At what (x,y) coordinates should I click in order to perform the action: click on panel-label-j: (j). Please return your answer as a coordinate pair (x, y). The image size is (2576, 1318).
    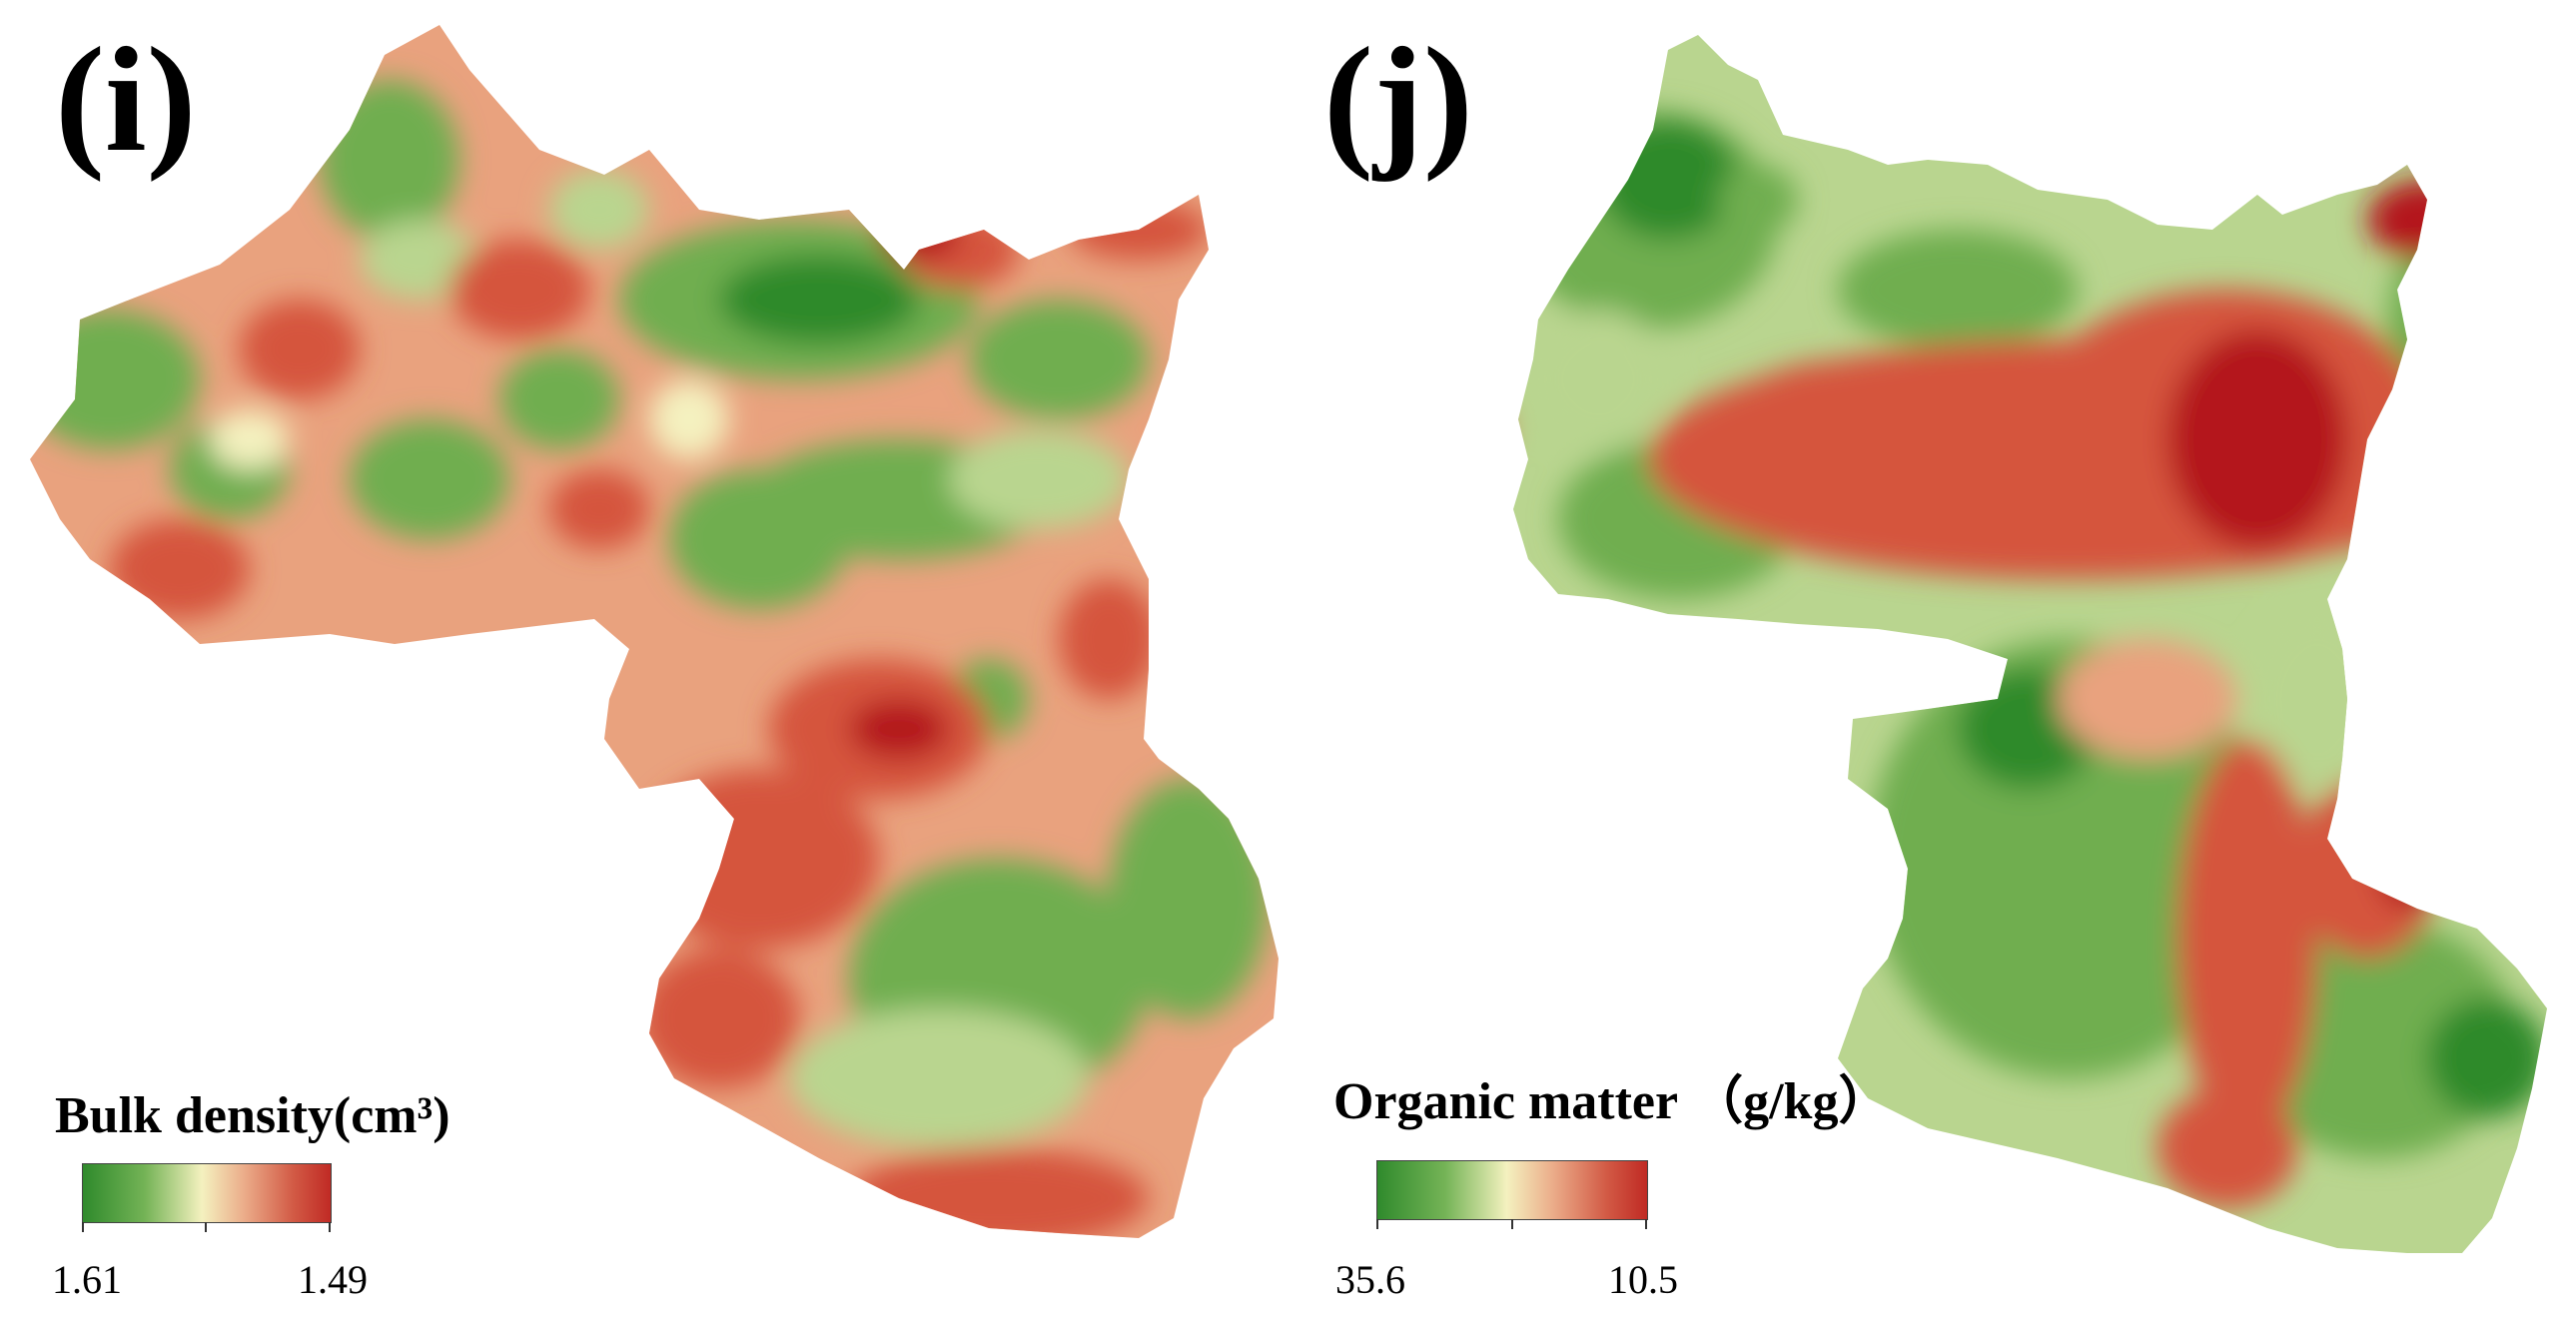
    Looking at the image, I should click on (1398, 100).